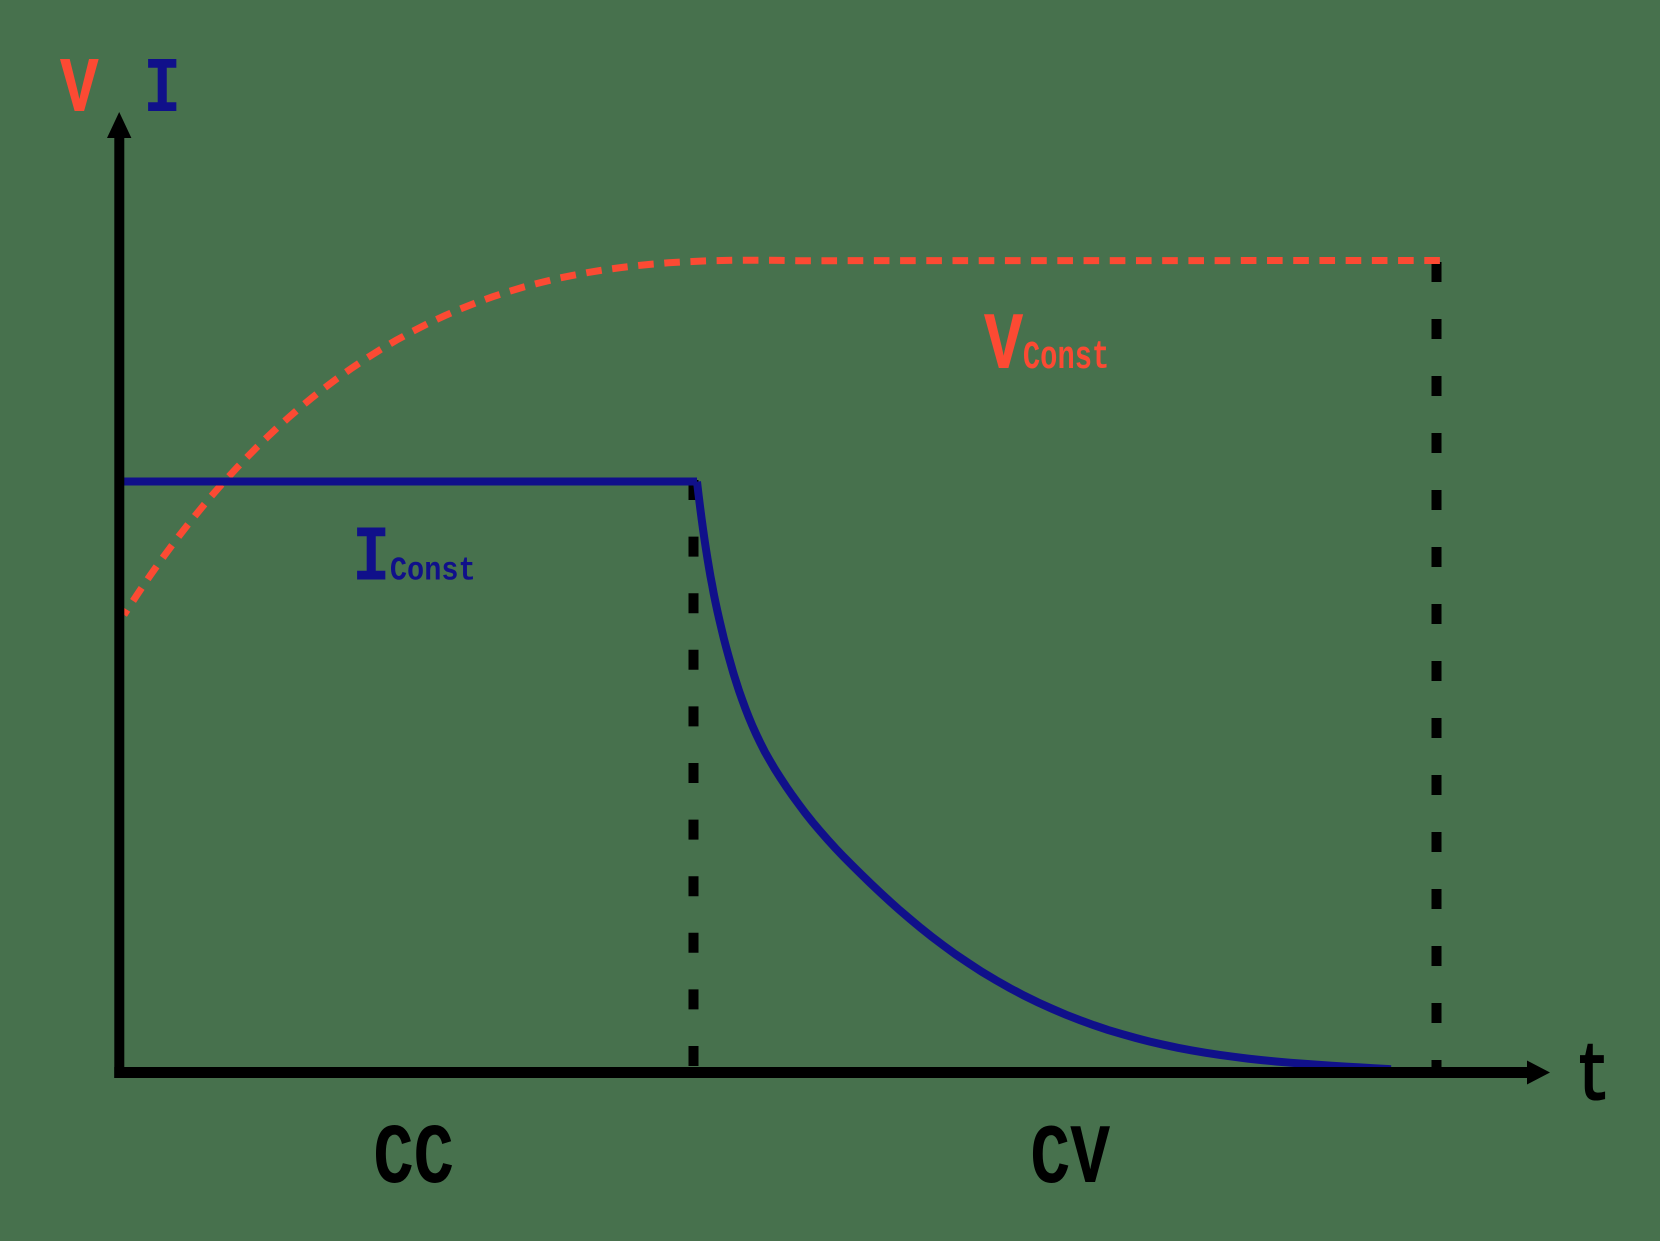 The height and width of the screenshot is (1241, 1660). What do you see at coordinates (1592, 1077) in the screenshot?
I see `svg-text: t` at bounding box center [1592, 1077].